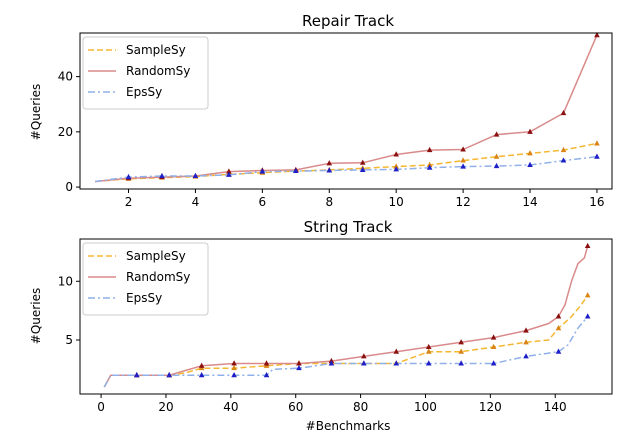 The image size is (640, 444). Describe the element at coordinates (230, 407) in the screenshot. I see `x-tick-label: 40` at that location.